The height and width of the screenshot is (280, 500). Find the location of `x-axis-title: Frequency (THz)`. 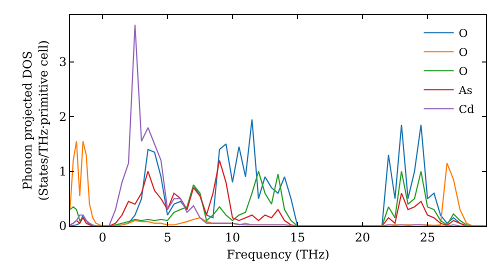

x-axis-title: Frequency (THz) is located at coordinates (278, 254).